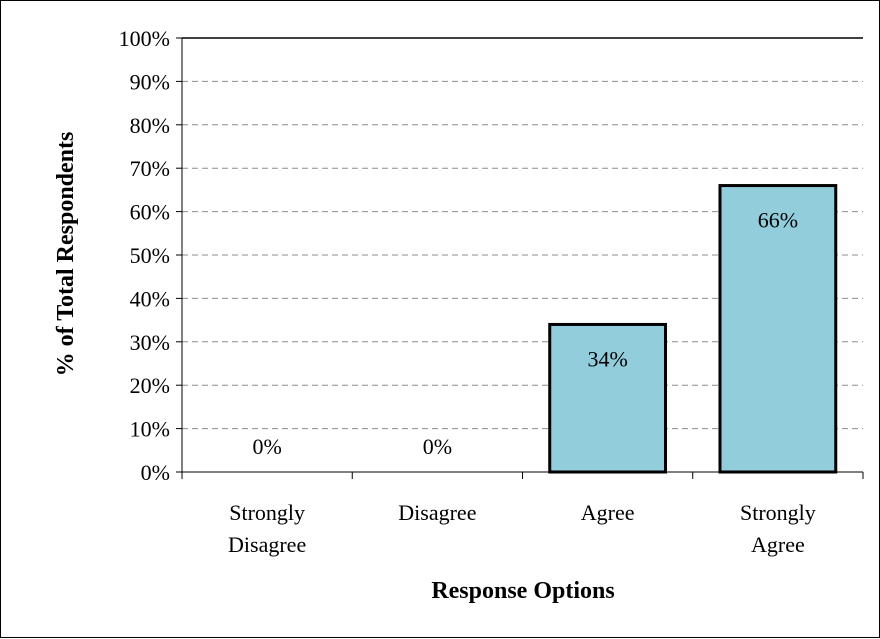  Describe the element at coordinates (607, 358) in the screenshot. I see `data-label: 34%` at that location.